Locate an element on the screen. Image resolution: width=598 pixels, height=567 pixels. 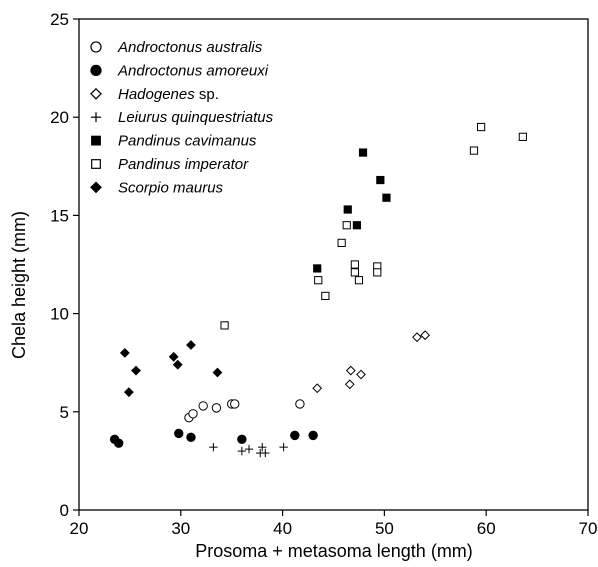
x-tick-label: 60 is located at coordinates (486, 528).